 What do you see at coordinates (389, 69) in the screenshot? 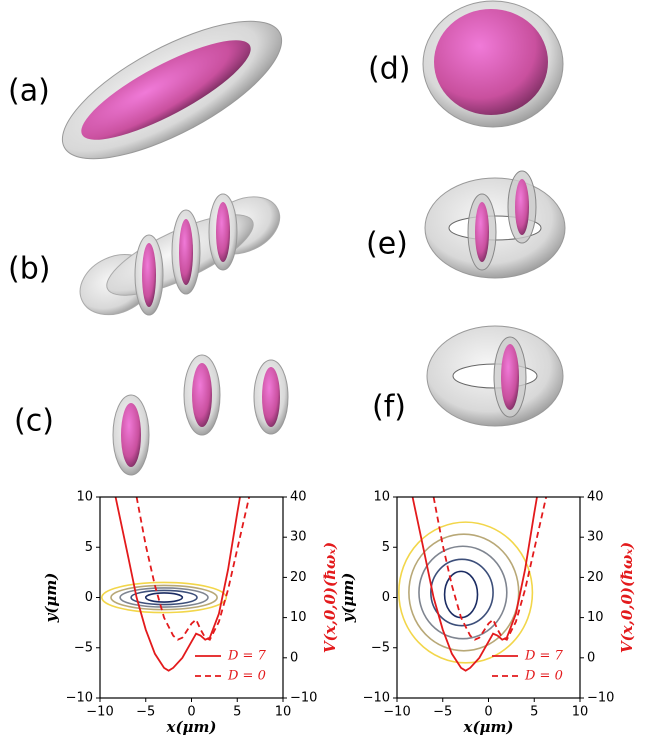
I see `panel-label: (d)` at bounding box center [389, 69].